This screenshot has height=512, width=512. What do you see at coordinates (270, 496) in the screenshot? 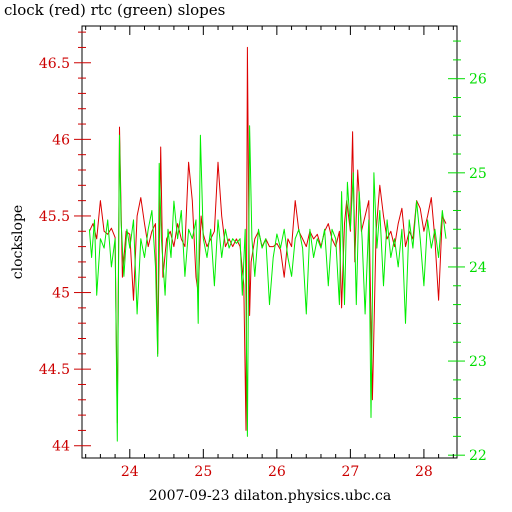
I see `x-axis-label: 2007-09-23 dilaton.physics.ubc.ca` at bounding box center [270, 496].